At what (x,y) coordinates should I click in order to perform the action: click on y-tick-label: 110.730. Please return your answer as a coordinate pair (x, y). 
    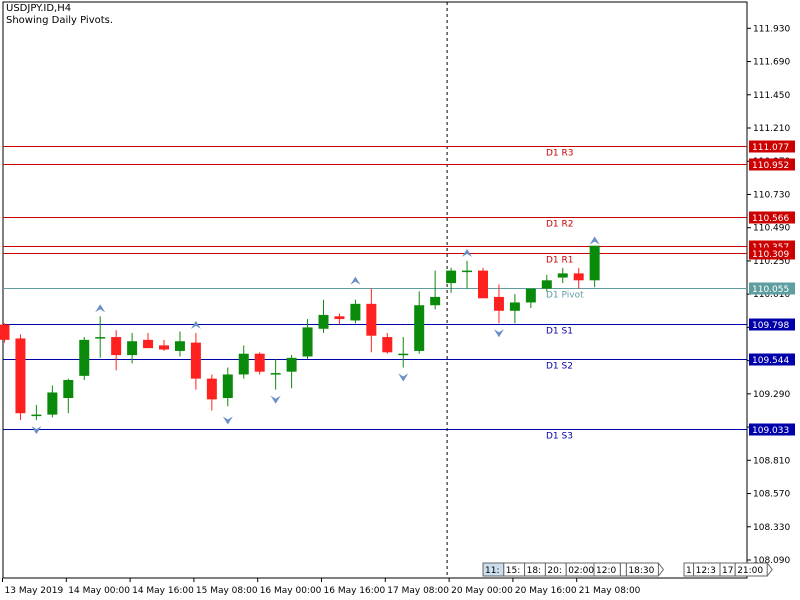
    Looking at the image, I should click on (771, 195).